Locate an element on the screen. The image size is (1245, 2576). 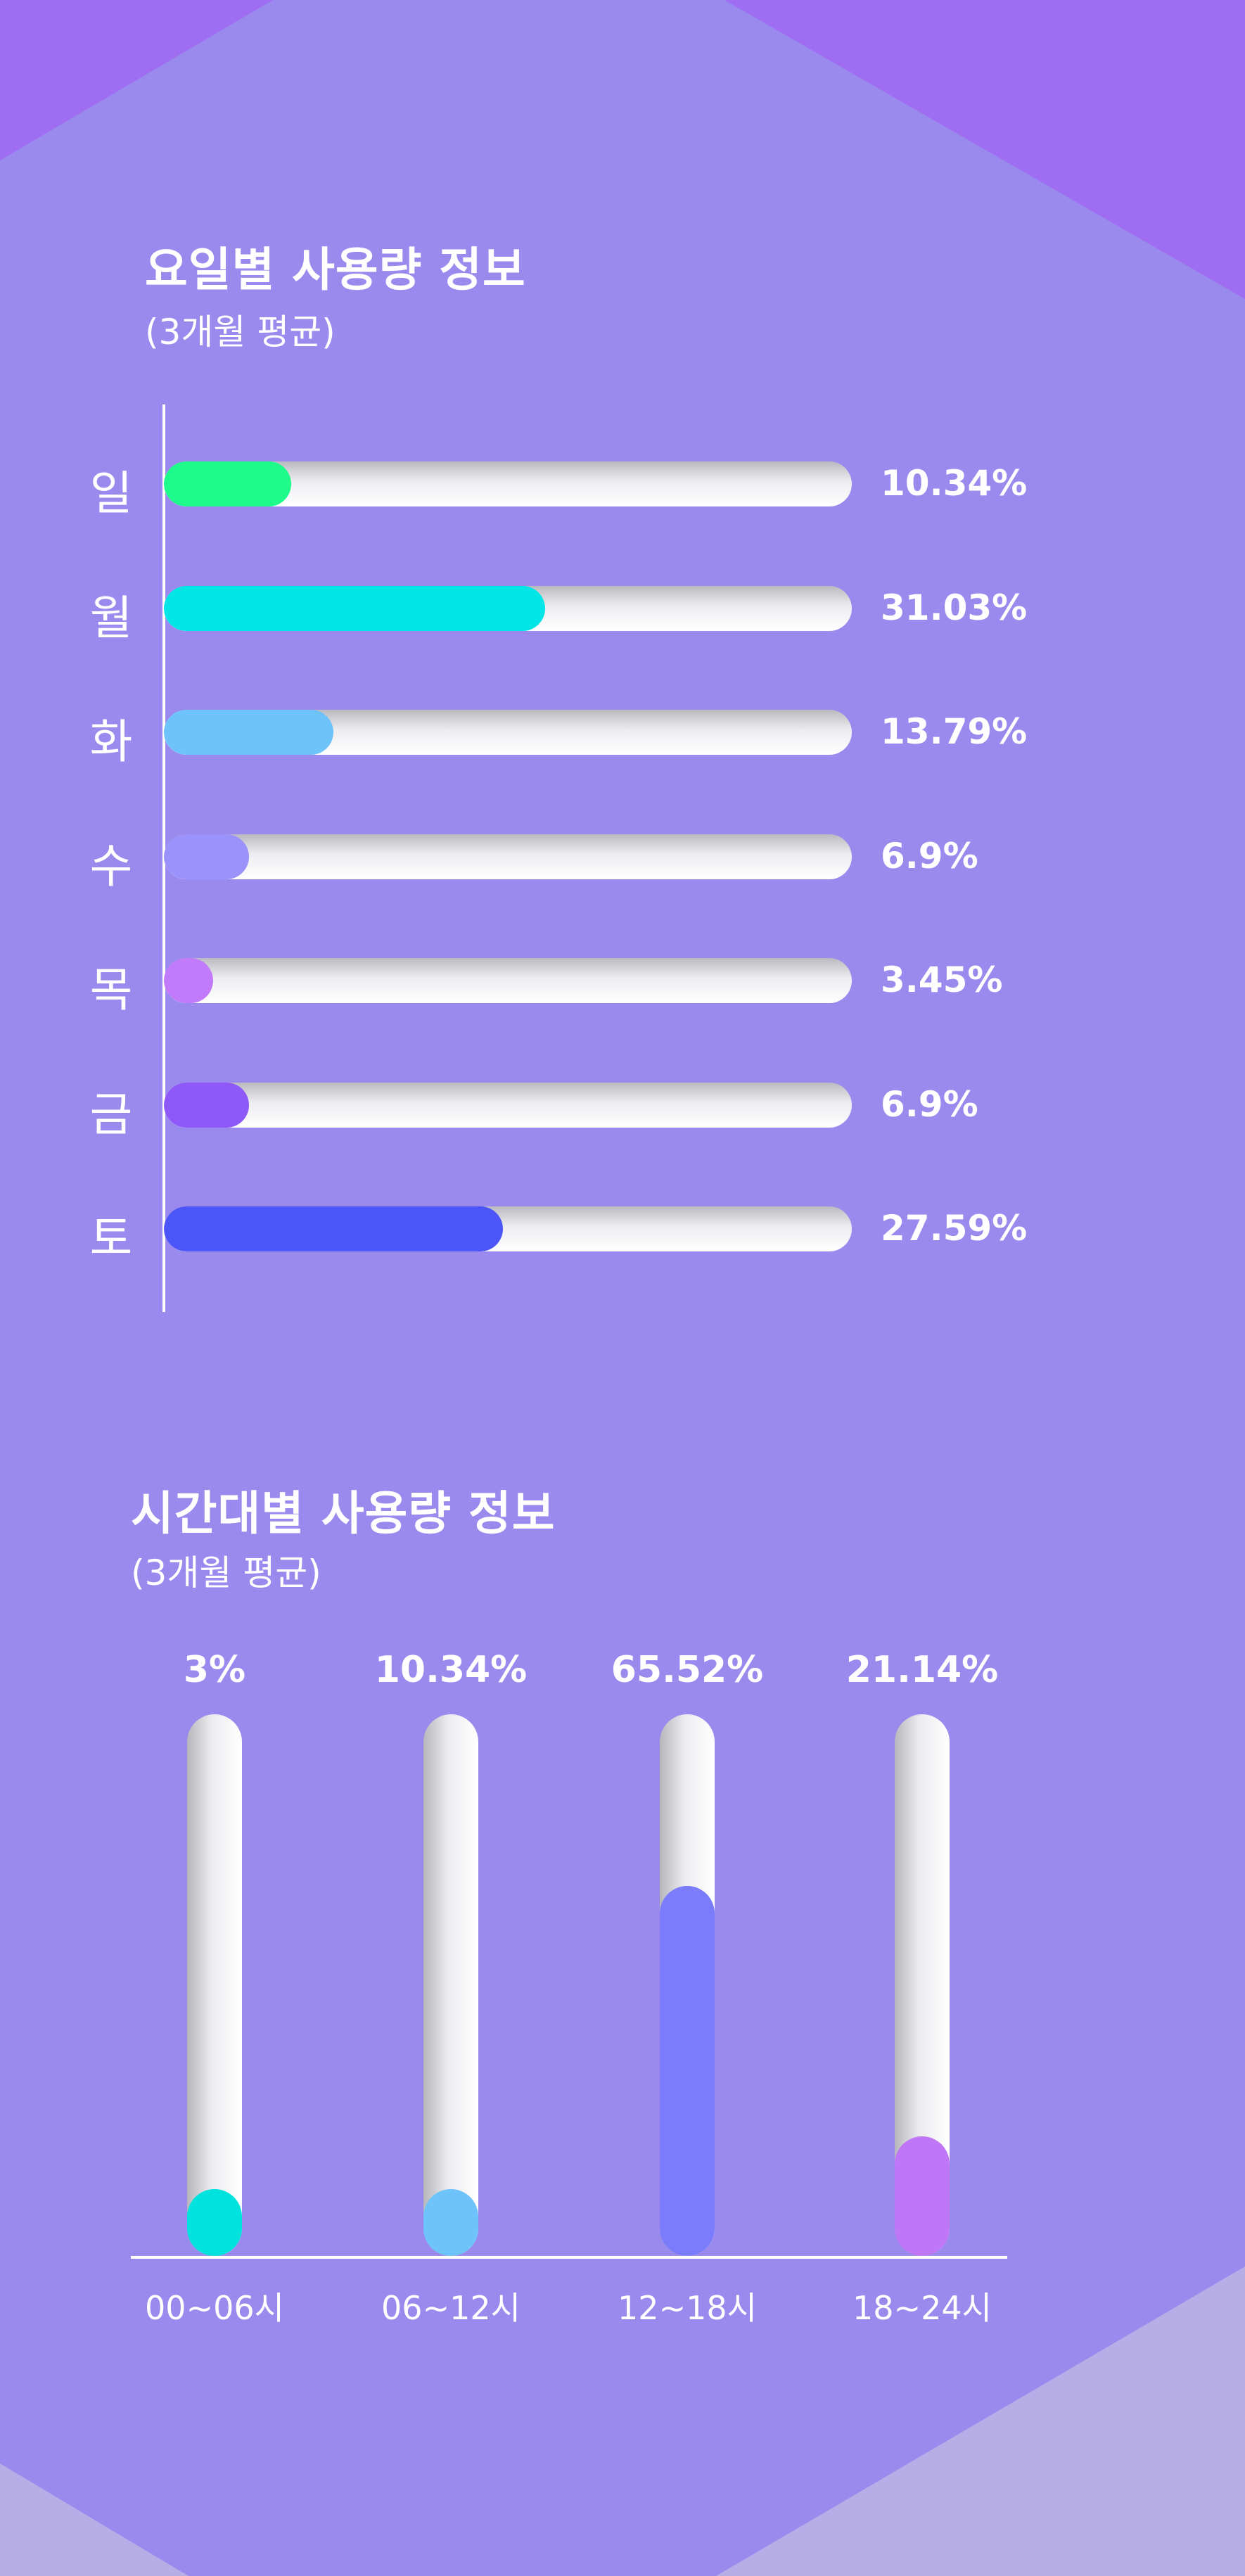
timeslot-value-label: 21.14% is located at coordinates (922, 1670).